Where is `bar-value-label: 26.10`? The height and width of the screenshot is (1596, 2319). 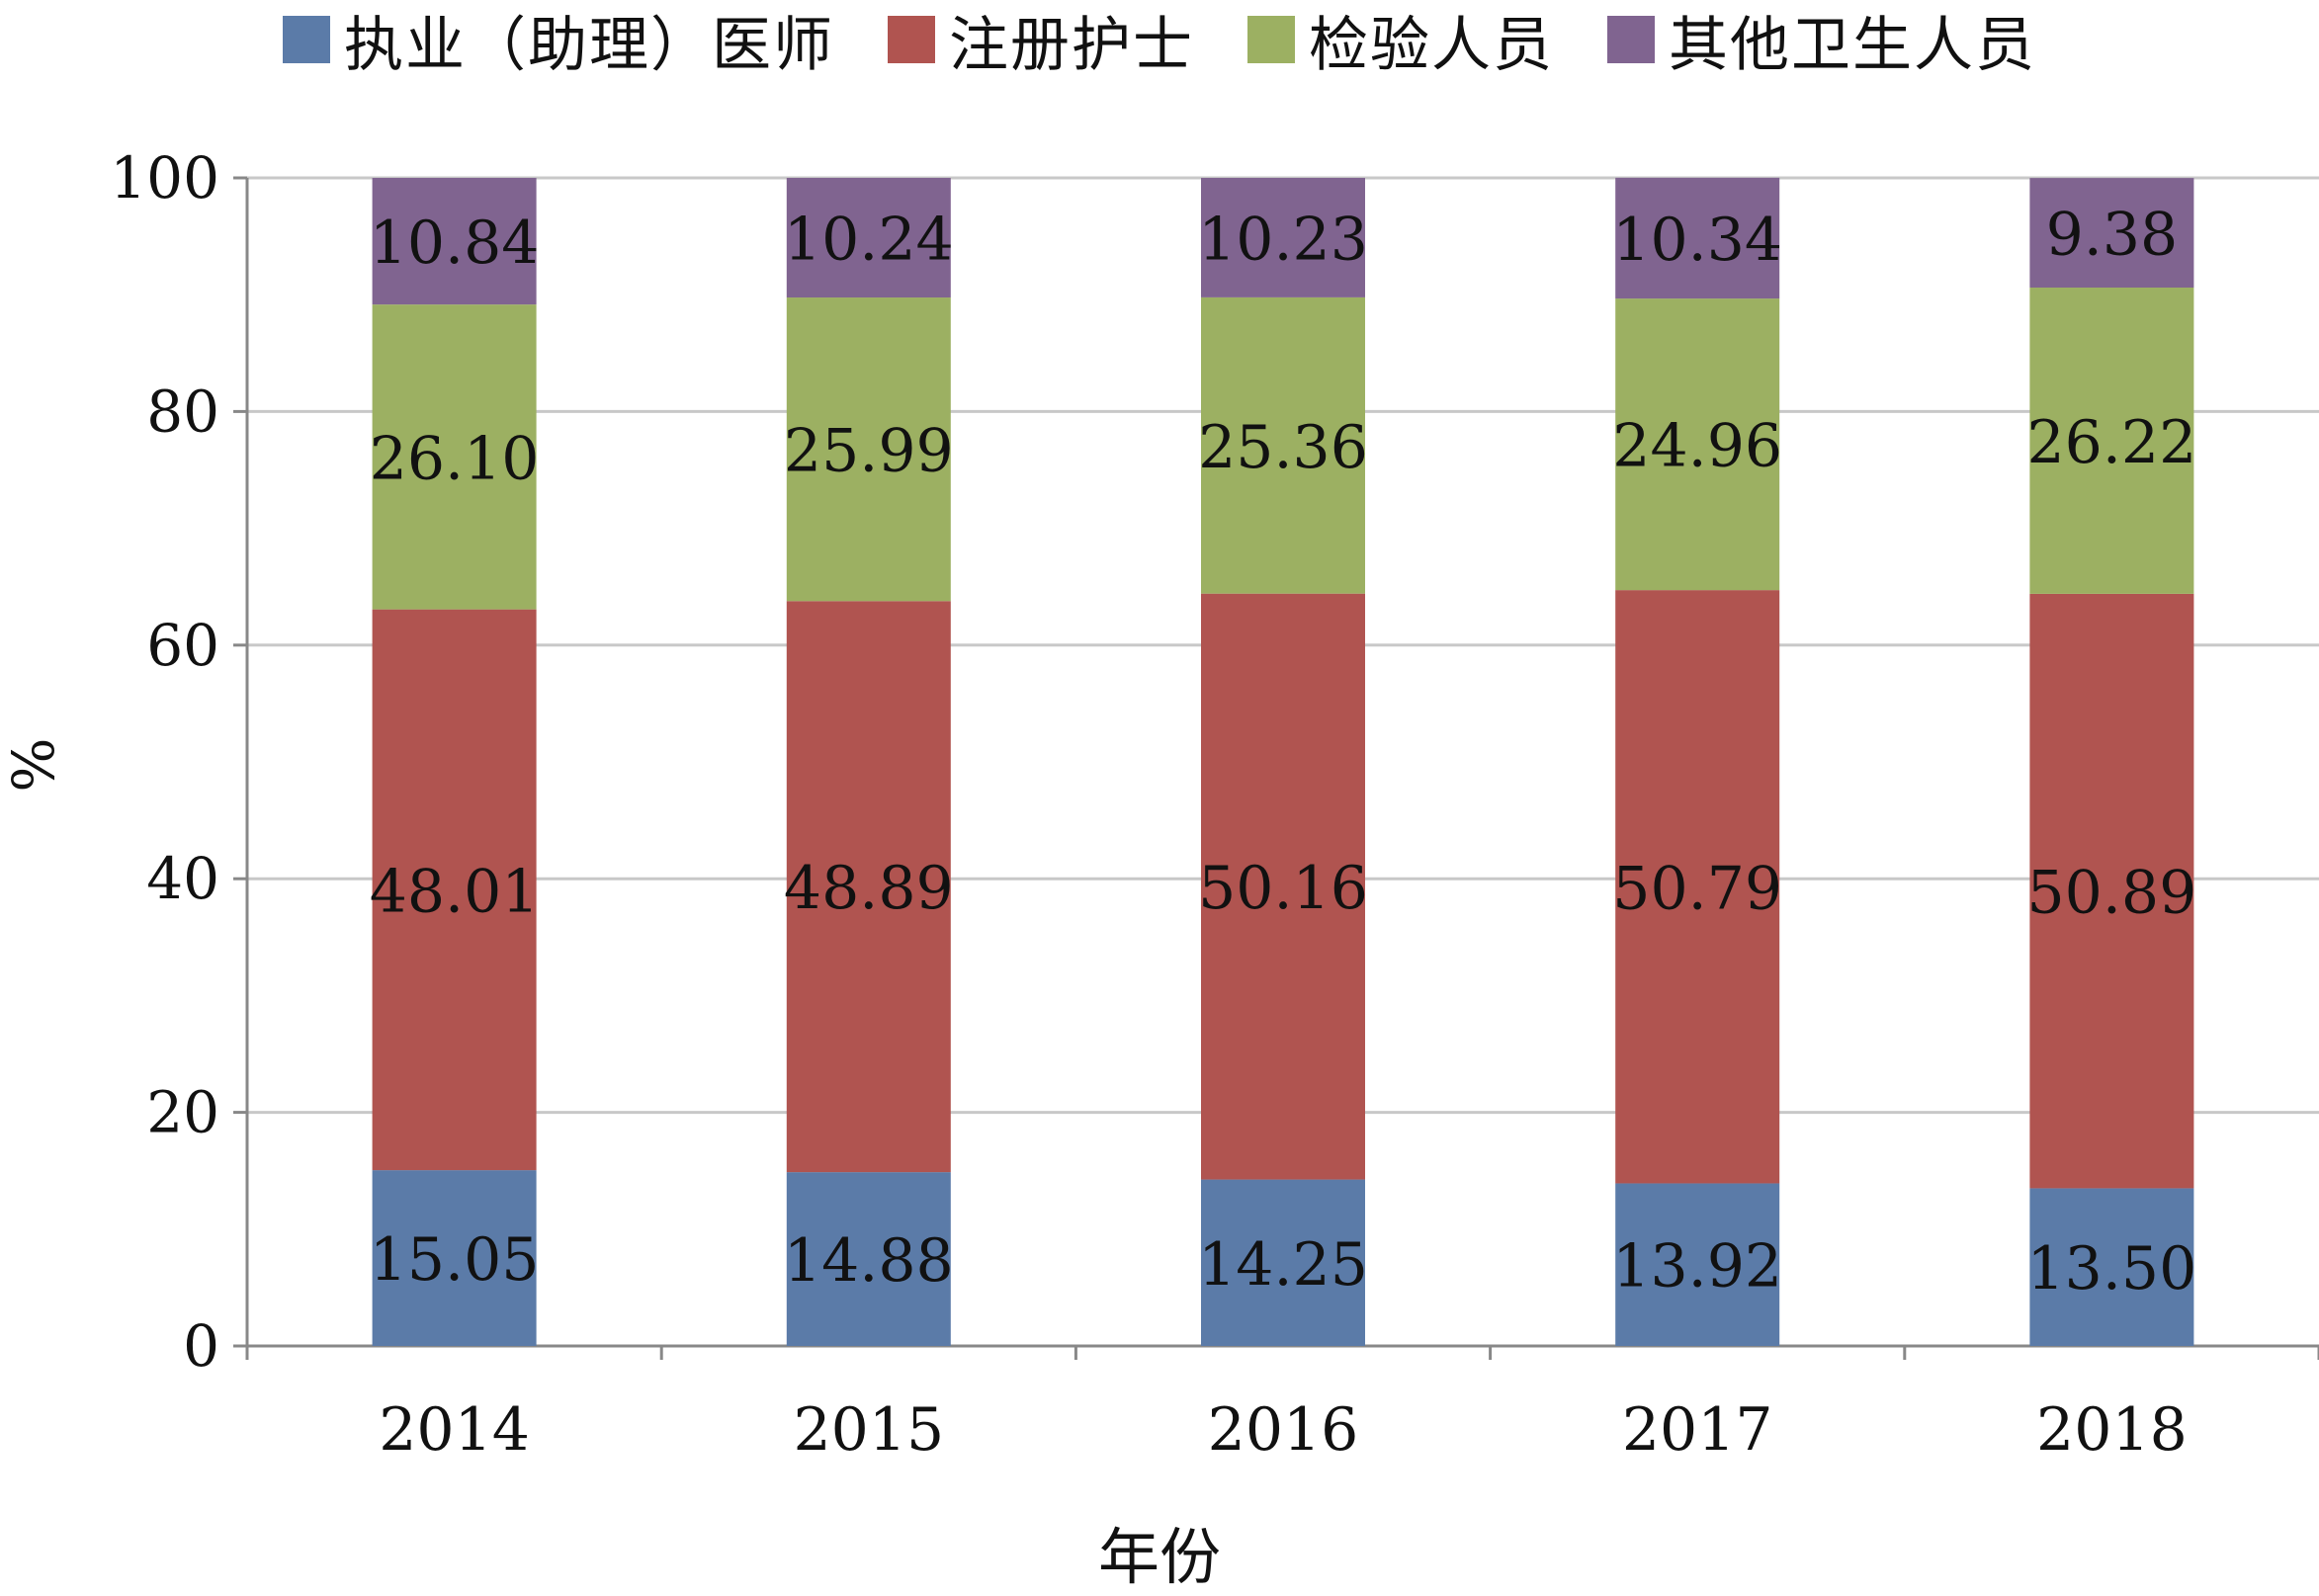 bar-value-label: 26.10 is located at coordinates (455, 458).